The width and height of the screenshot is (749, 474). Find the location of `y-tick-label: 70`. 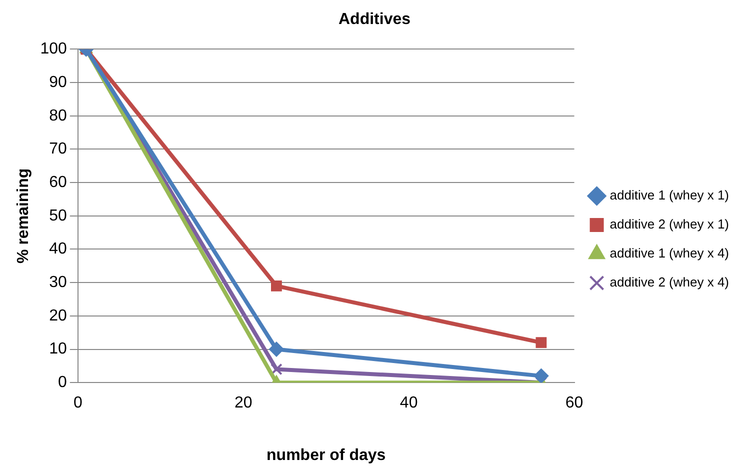

y-tick-label: 70 is located at coordinates (58, 149).